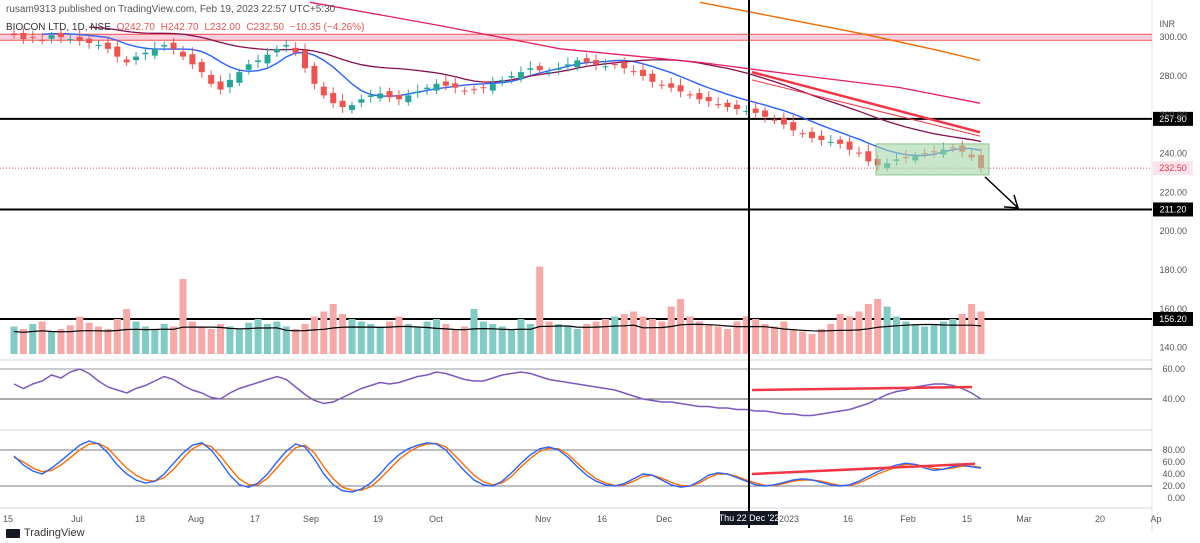 The image size is (1200, 543). I want to click on time-axis-tick: Jul, so click(77, 519).